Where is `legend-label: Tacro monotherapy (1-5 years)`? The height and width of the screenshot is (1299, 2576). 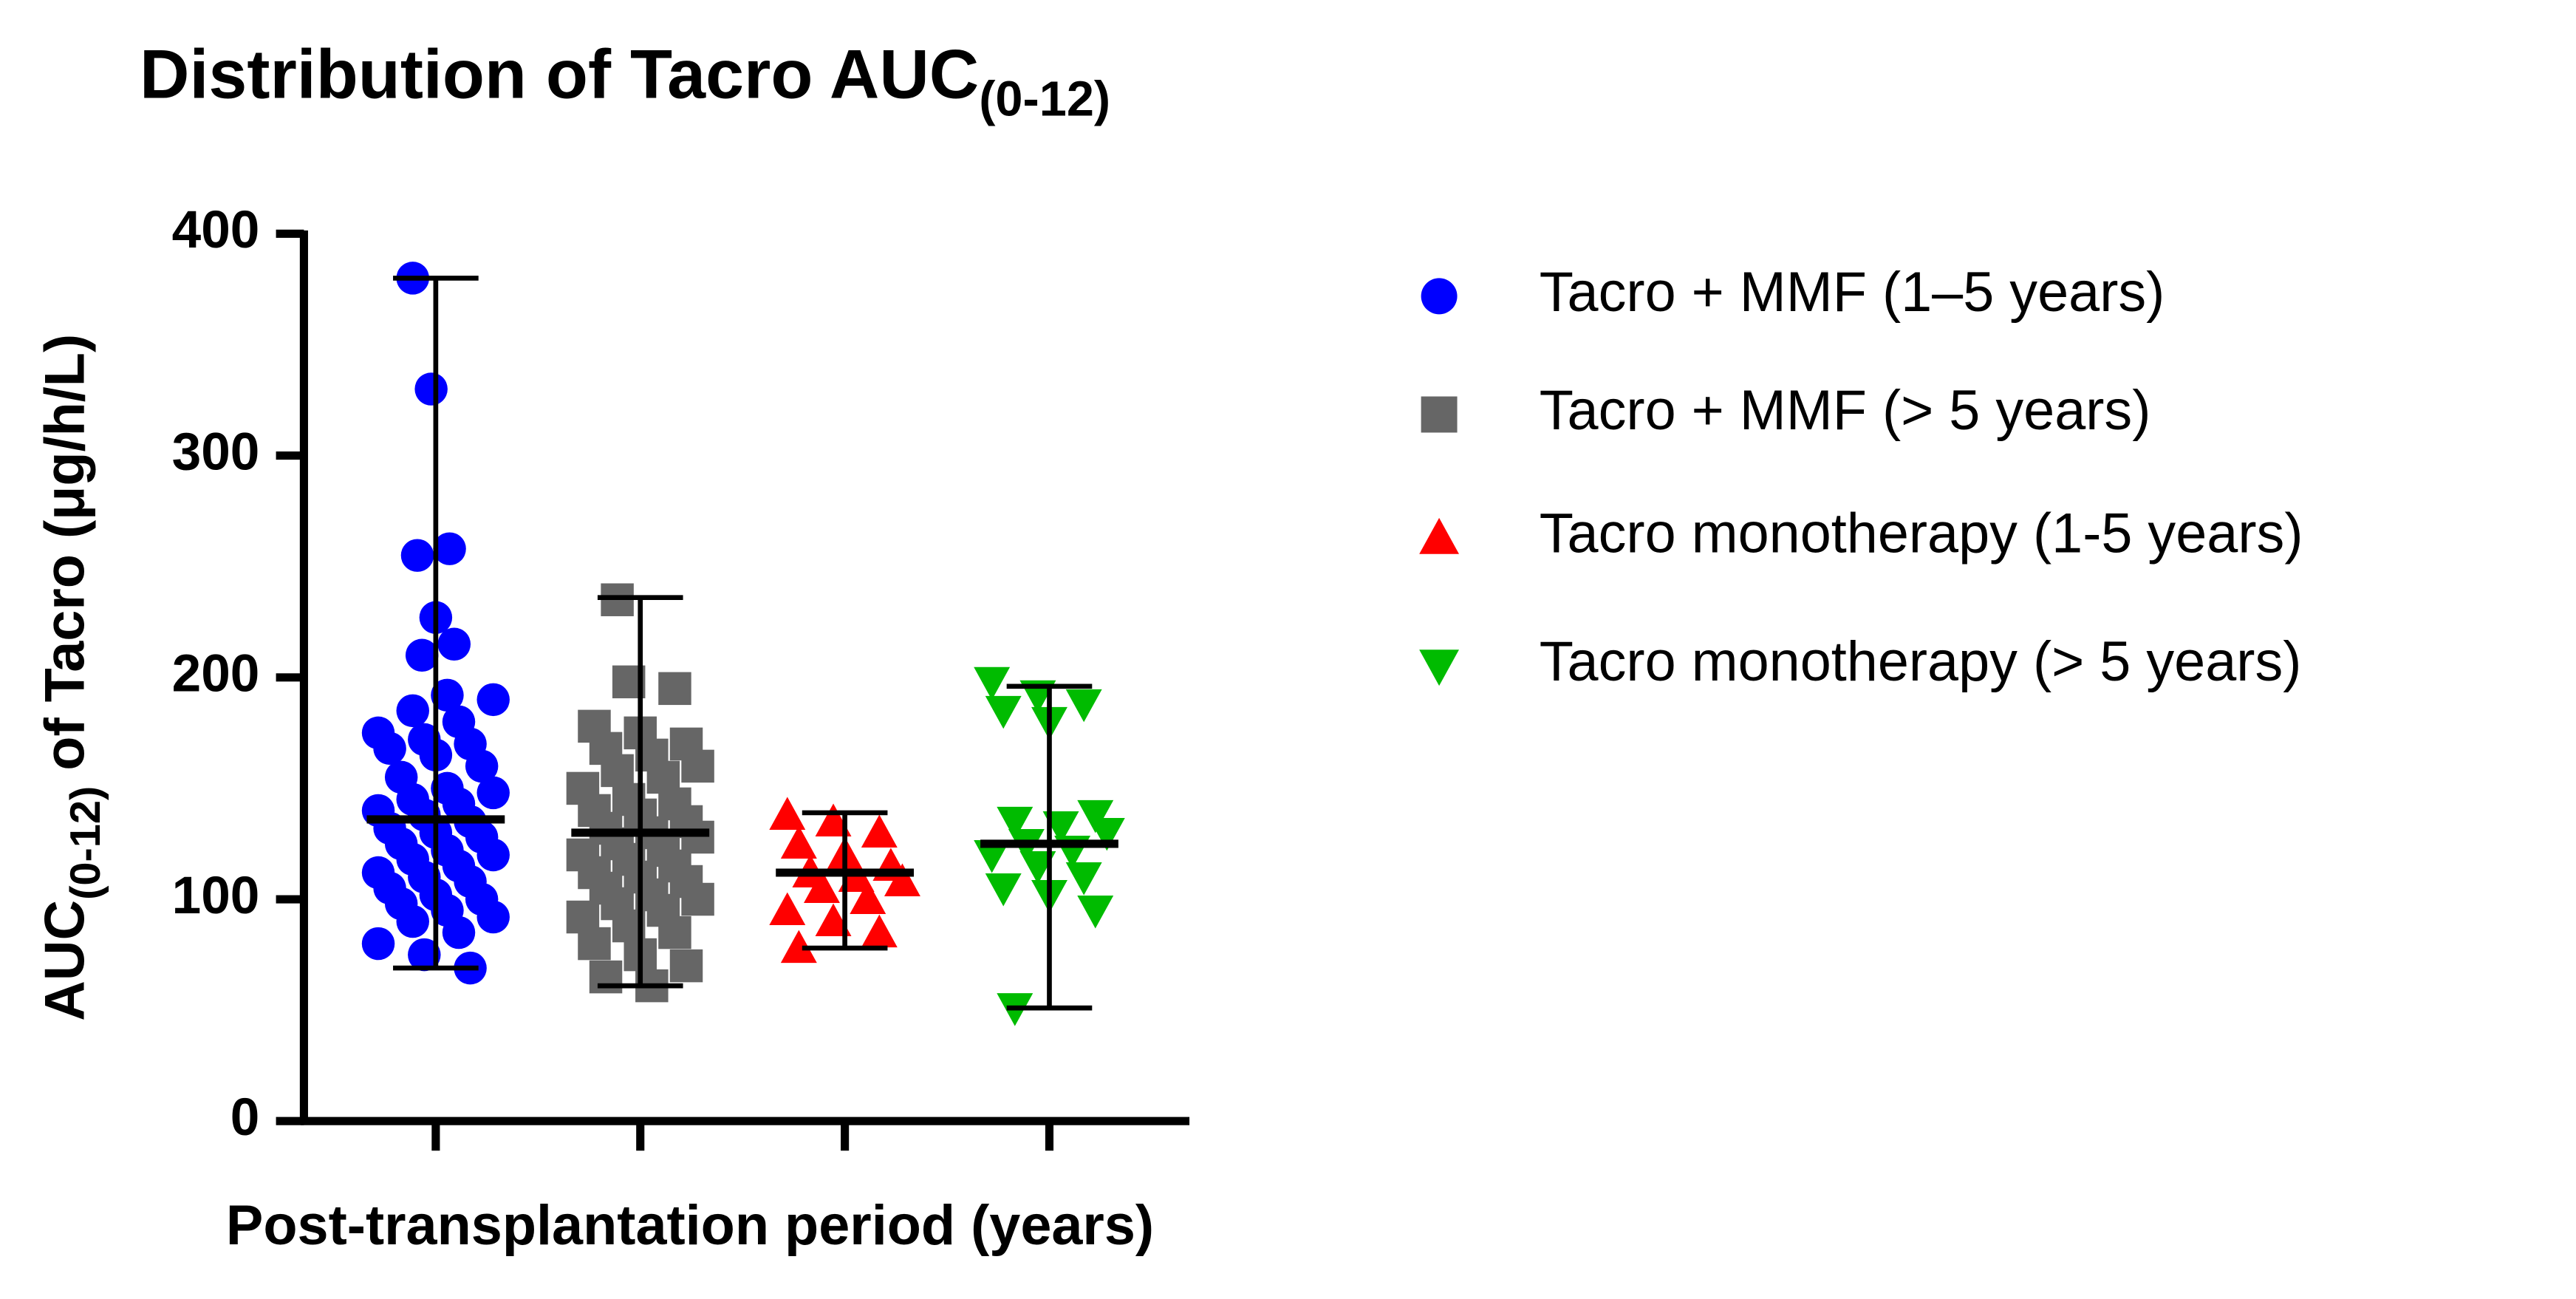 legend-label: Tacro monotherapy (1-5 years) is located at coordinates (1921, 534).